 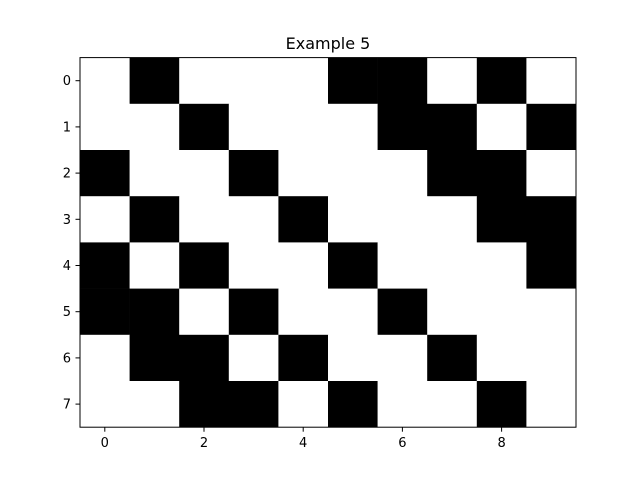 I want to click on heatmap-cell-r7-c1, so click(x=154, y=404).